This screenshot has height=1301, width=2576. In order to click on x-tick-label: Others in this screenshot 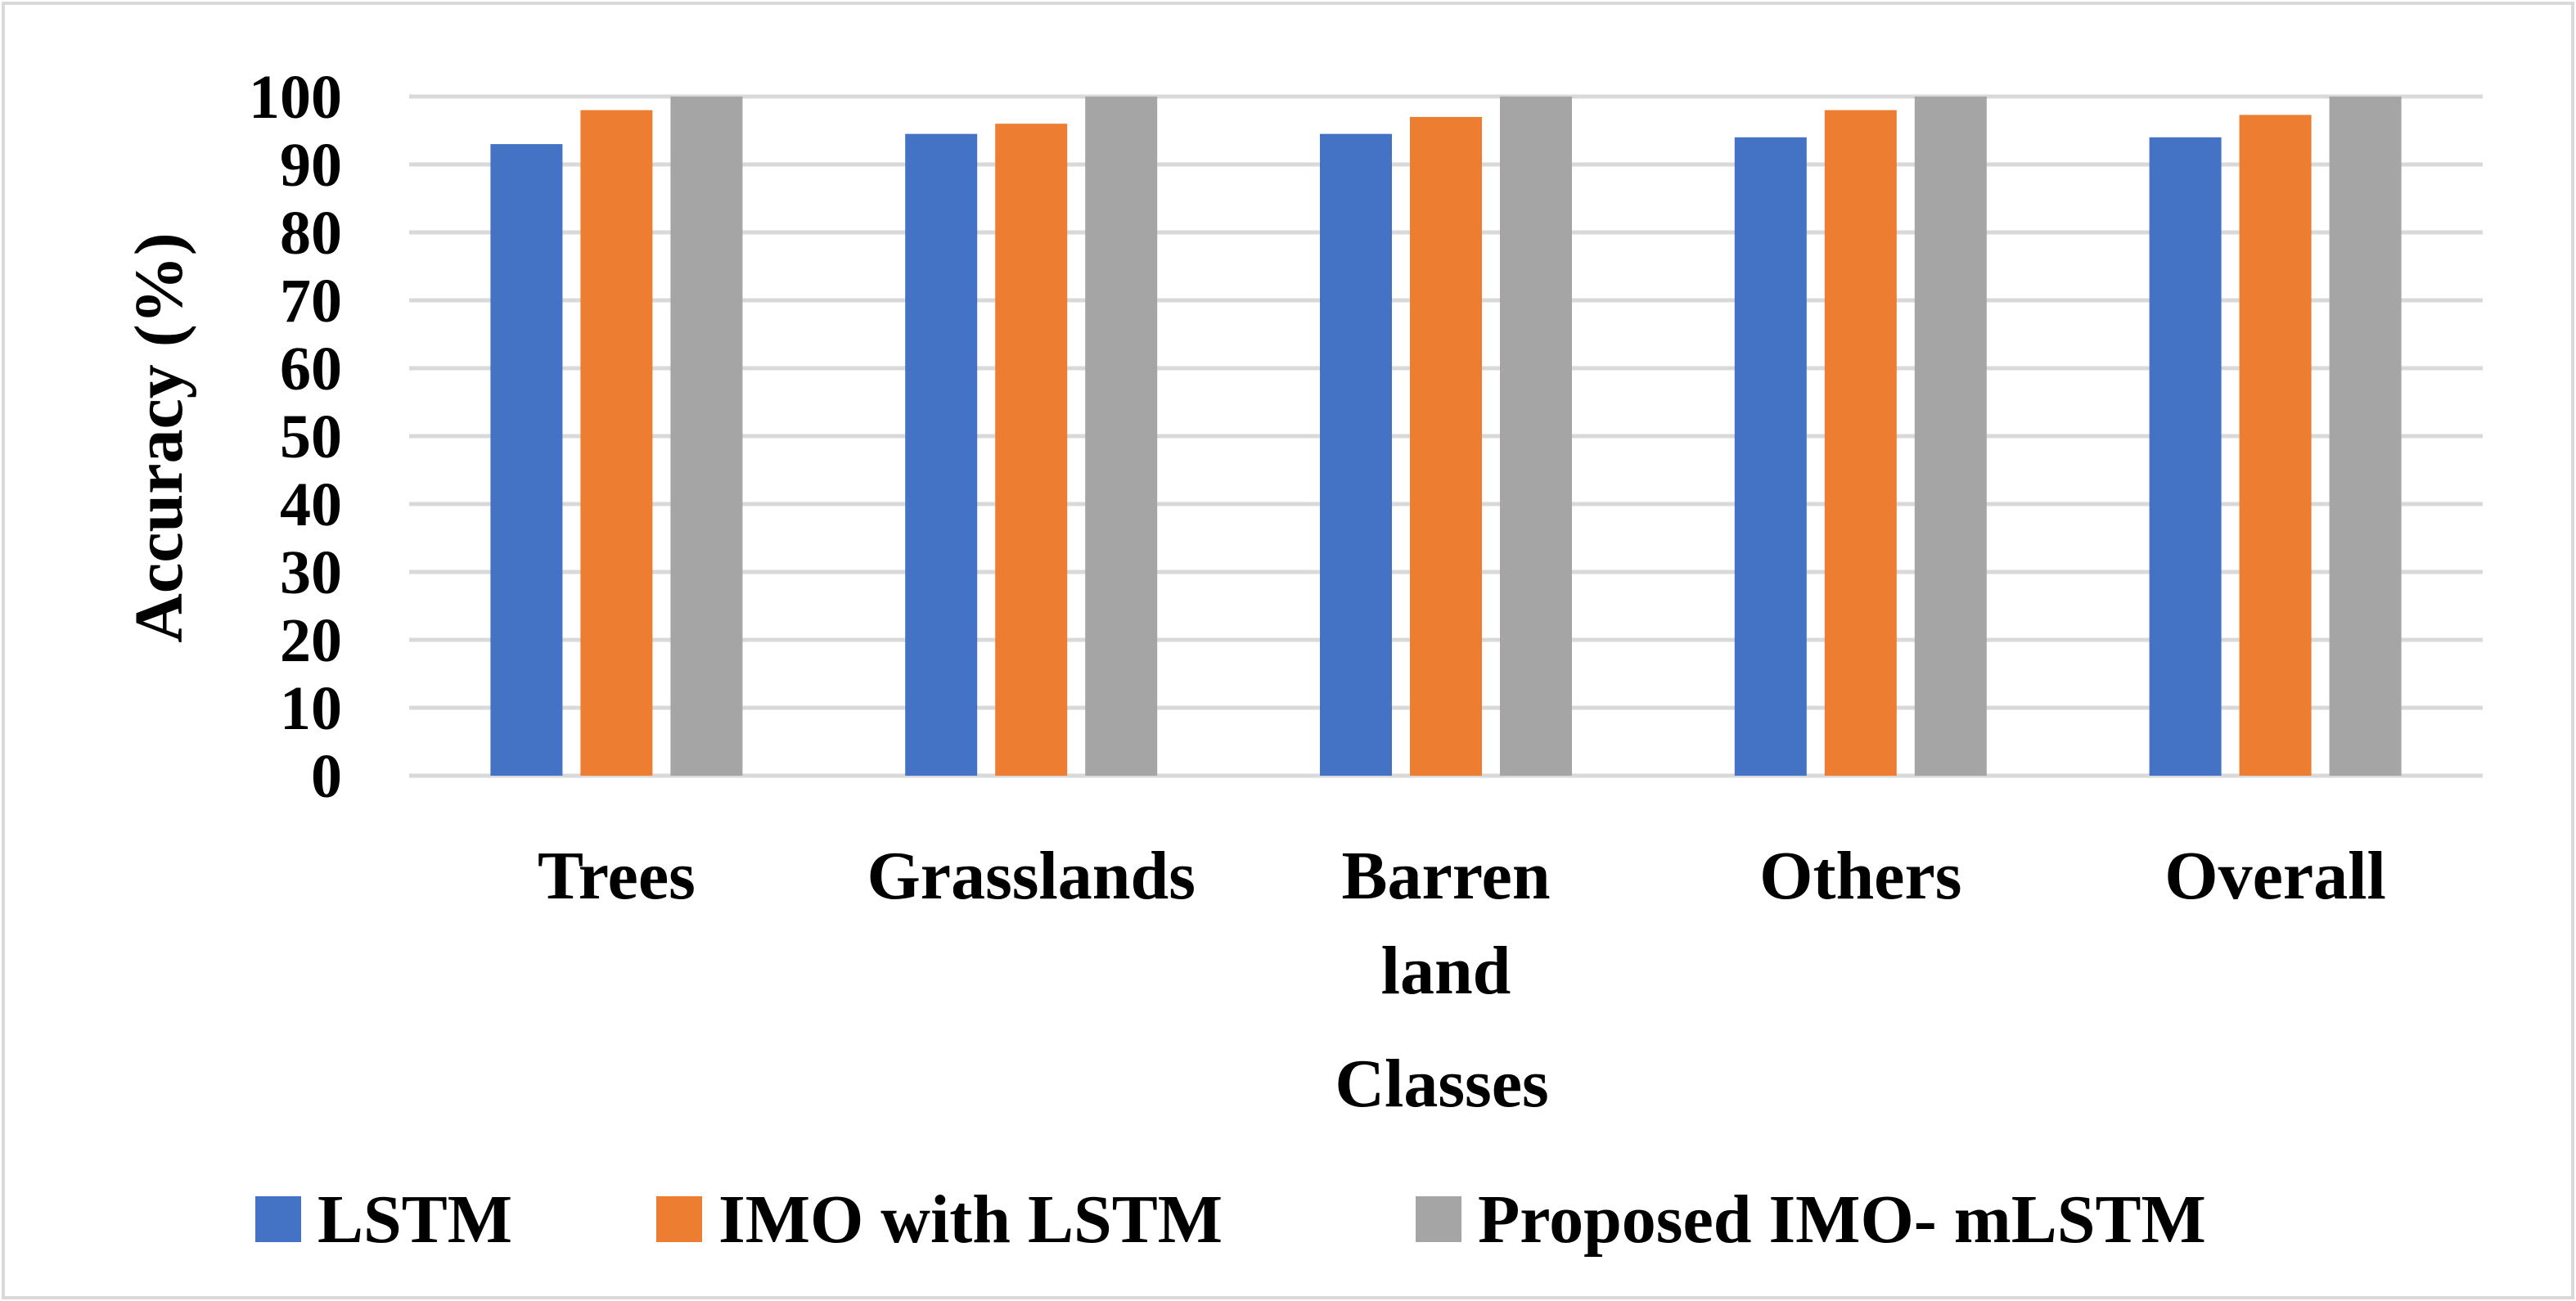, I will do `click(1860, 876)`.